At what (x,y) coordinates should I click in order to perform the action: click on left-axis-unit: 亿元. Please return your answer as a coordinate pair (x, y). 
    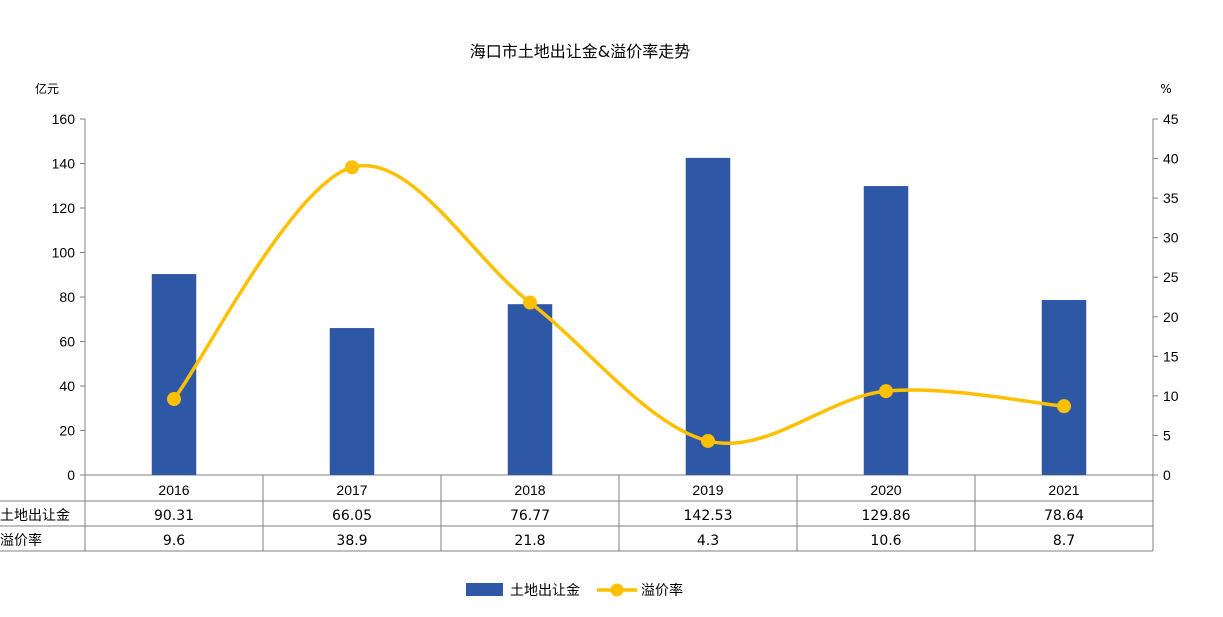
    Looking at the image, I should click on (47, 88).